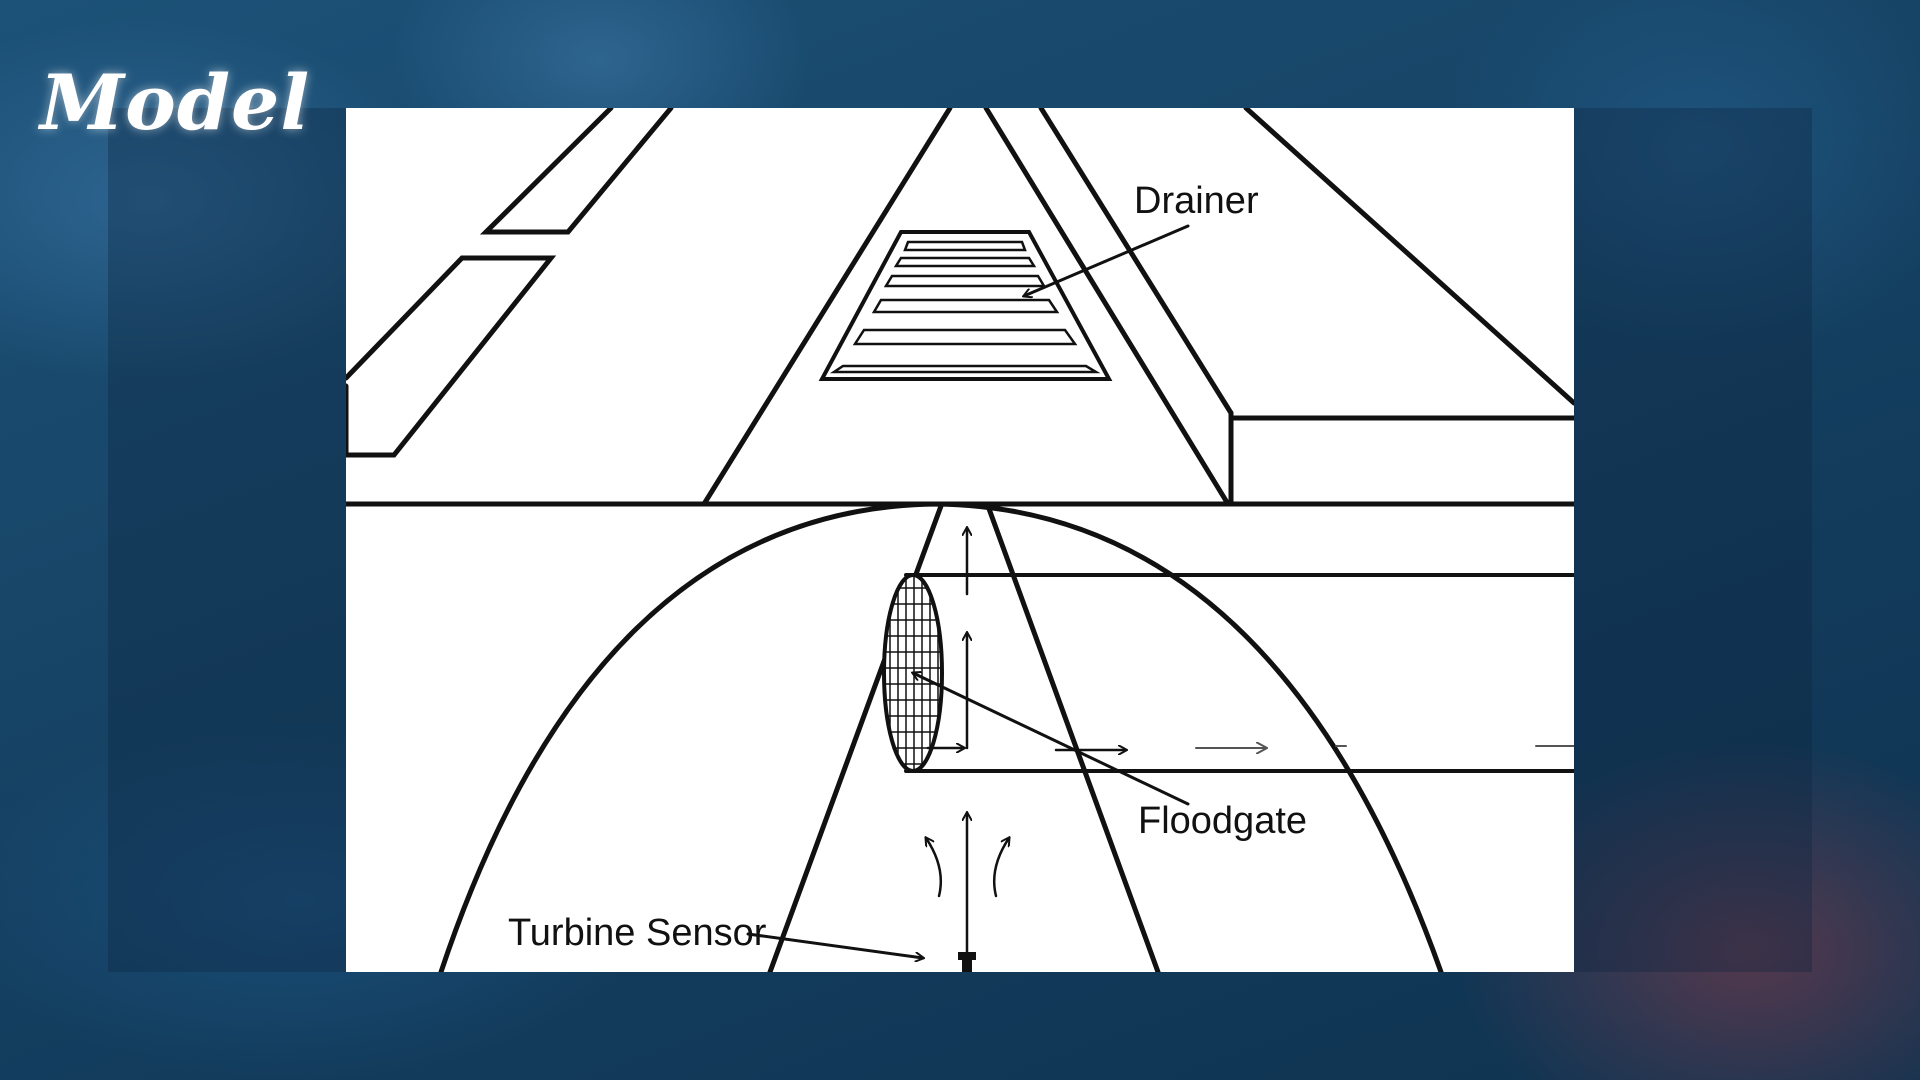 The height and width of the screenshot is (1080, 1920). I want to click on floodgate-pipe, so click(1228, 673).